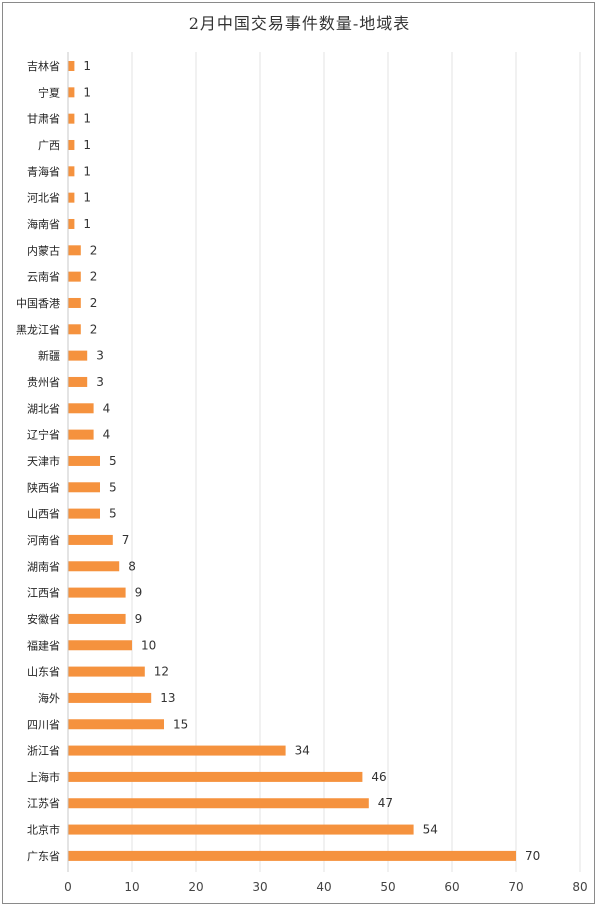 The height and width of the screenshot is (908, 599). What do you see at coordinates (43, 224) in the screenshot?
I see `category-label: 海南省` at bounding box center [43, 224].